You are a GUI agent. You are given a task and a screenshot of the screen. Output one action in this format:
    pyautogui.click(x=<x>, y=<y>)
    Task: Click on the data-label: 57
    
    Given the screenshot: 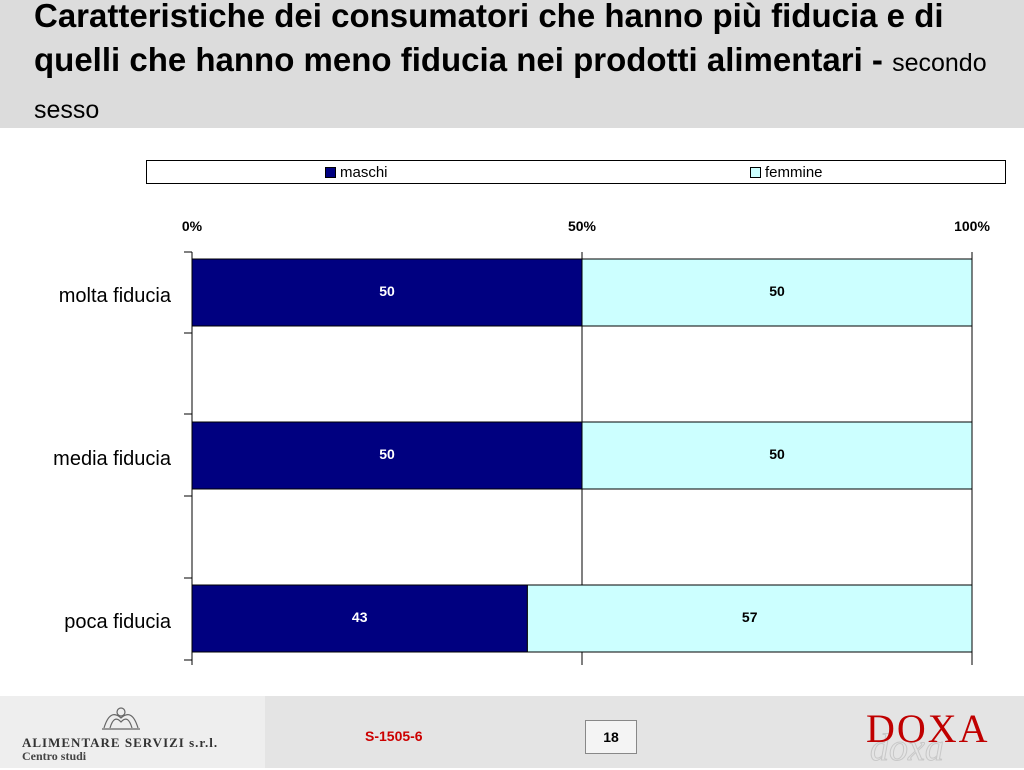 What is the action you would take?
    pyautogui.click(x=750, y=617)
    